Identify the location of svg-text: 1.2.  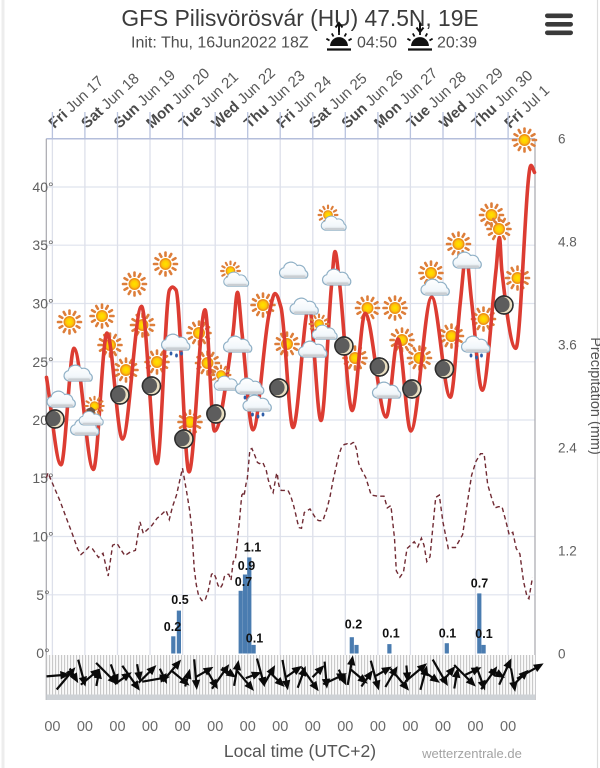
(567, 551).